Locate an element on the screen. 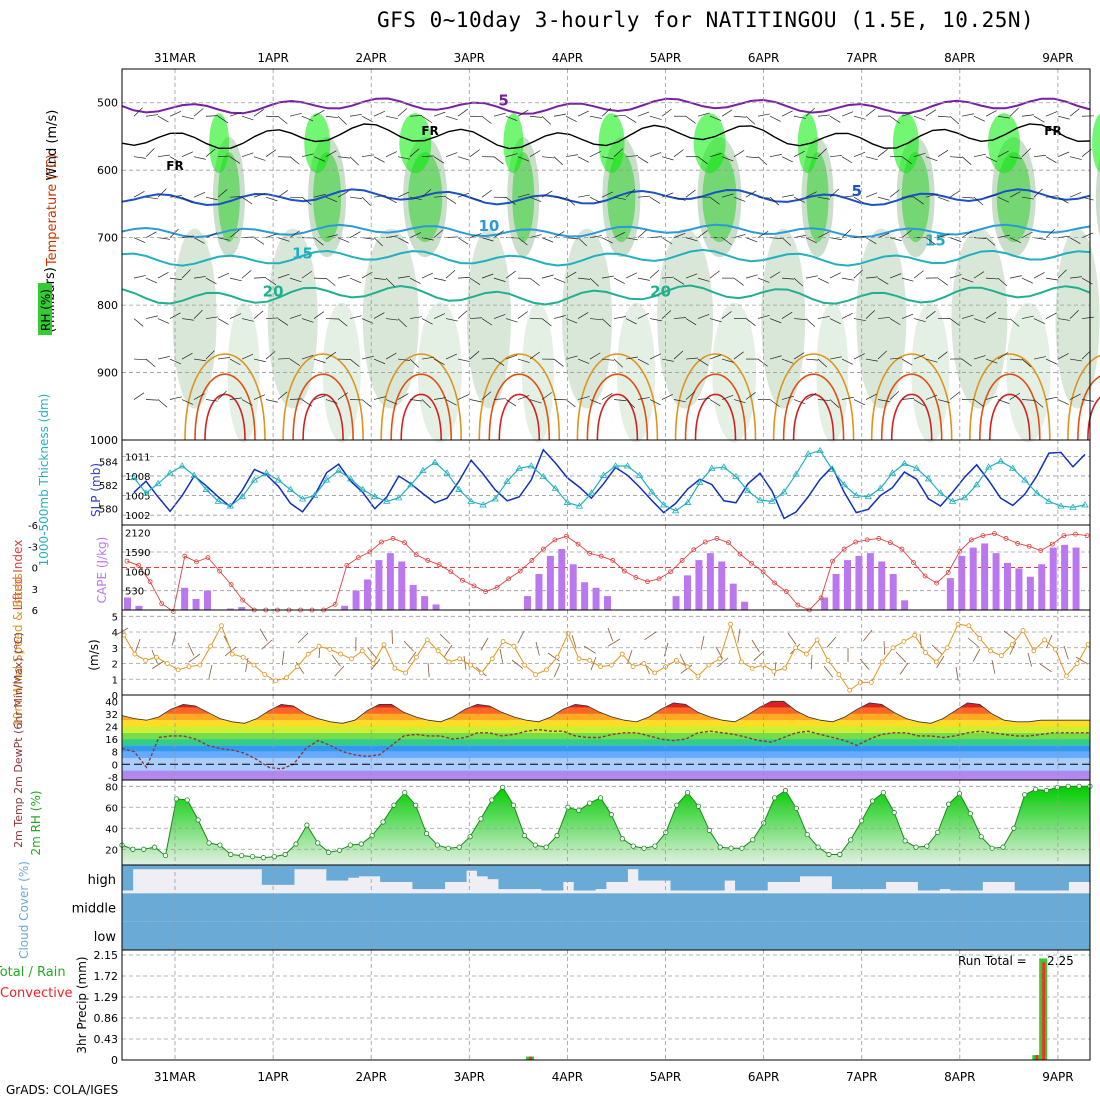 This screenshot has width=1100, height=1100. precip-tick-label: 2.15 is located at coordinates (106, 955).